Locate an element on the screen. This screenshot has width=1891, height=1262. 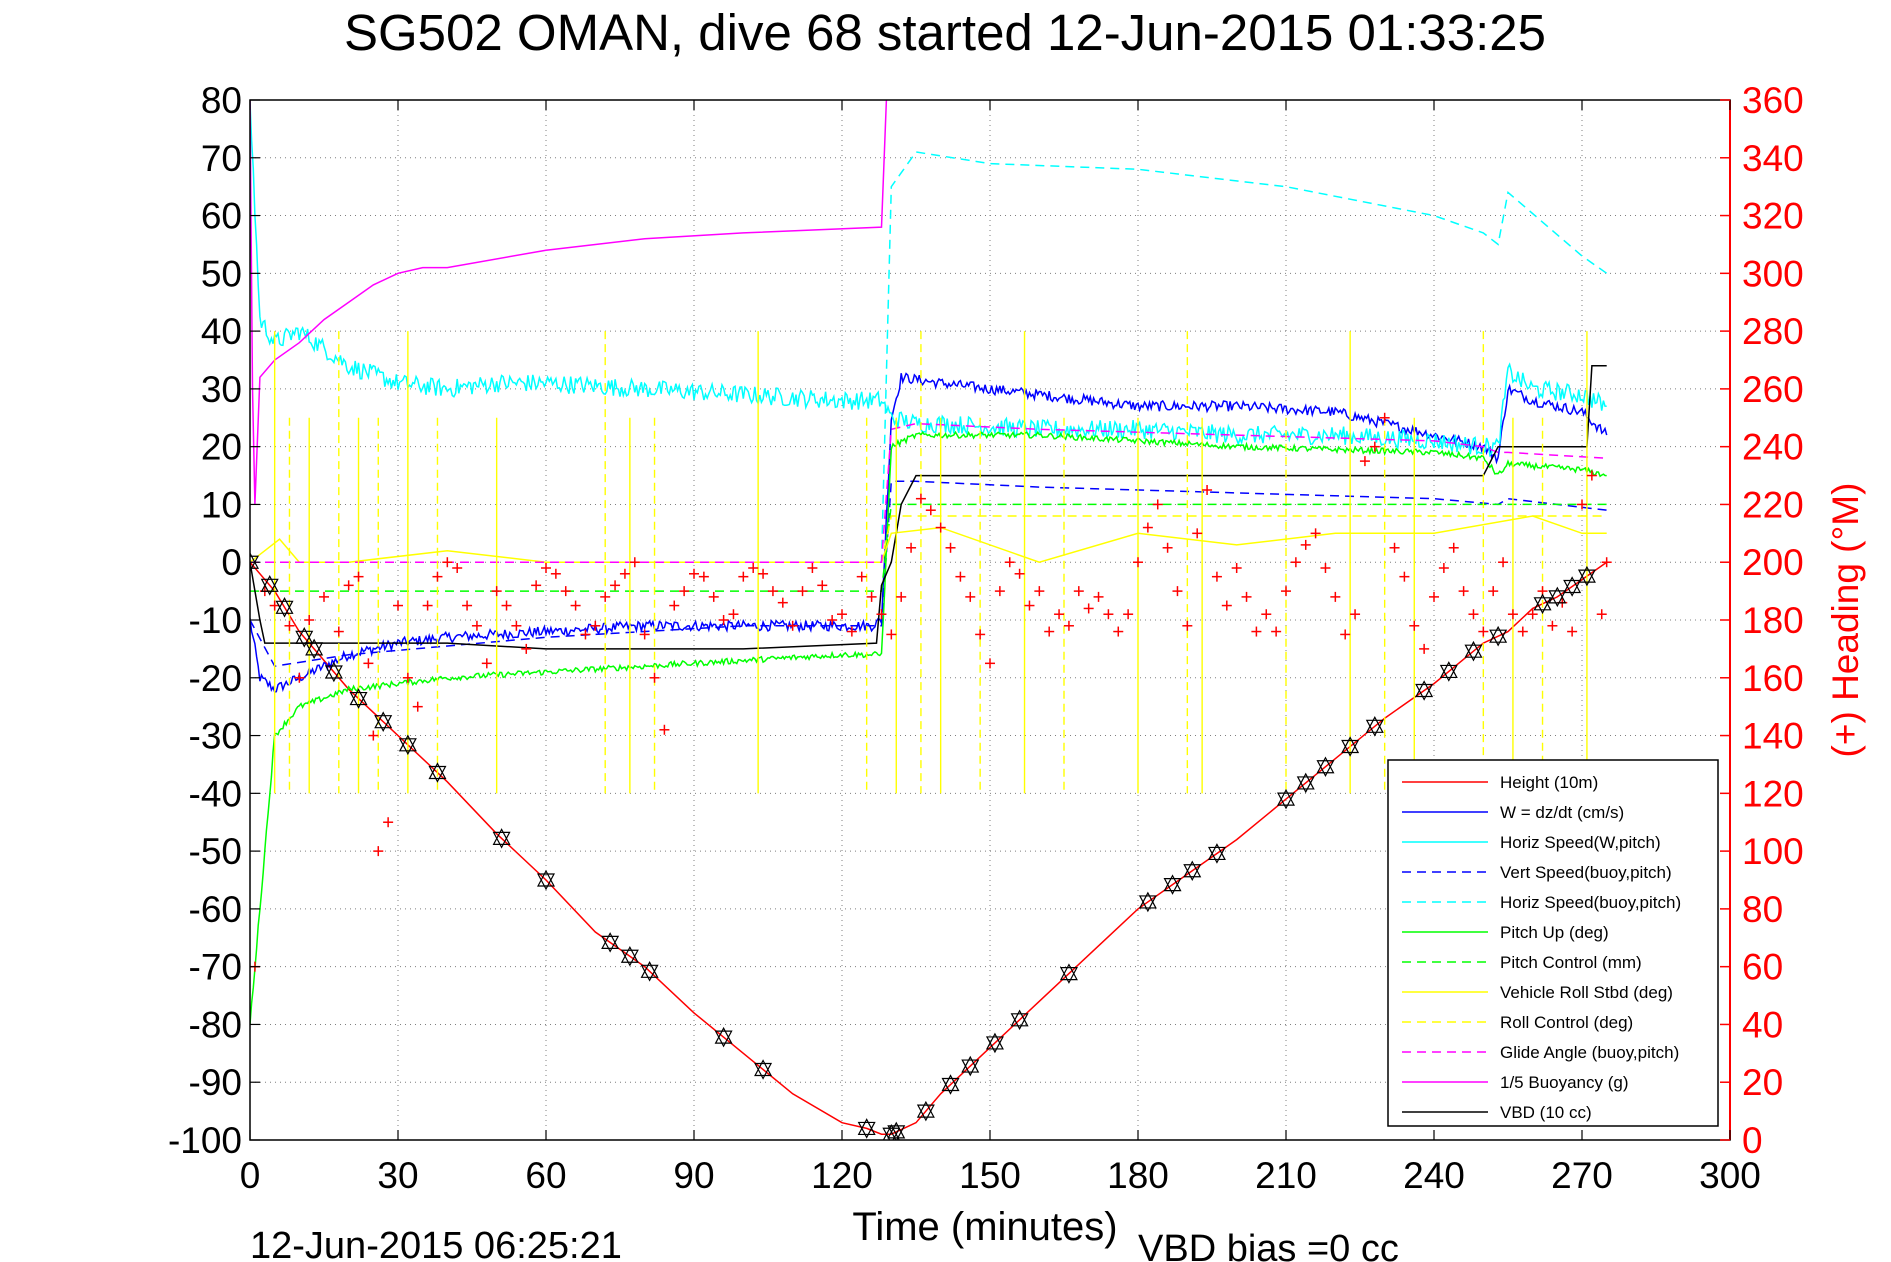
y-tick-label: 50 is located at coordinates (221, 273).